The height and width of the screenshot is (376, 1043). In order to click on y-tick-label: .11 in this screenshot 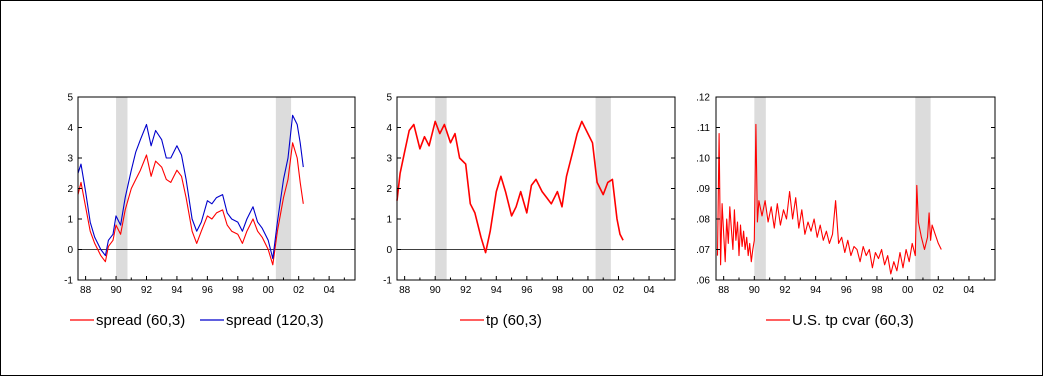, I will do `click(704, 128)`.